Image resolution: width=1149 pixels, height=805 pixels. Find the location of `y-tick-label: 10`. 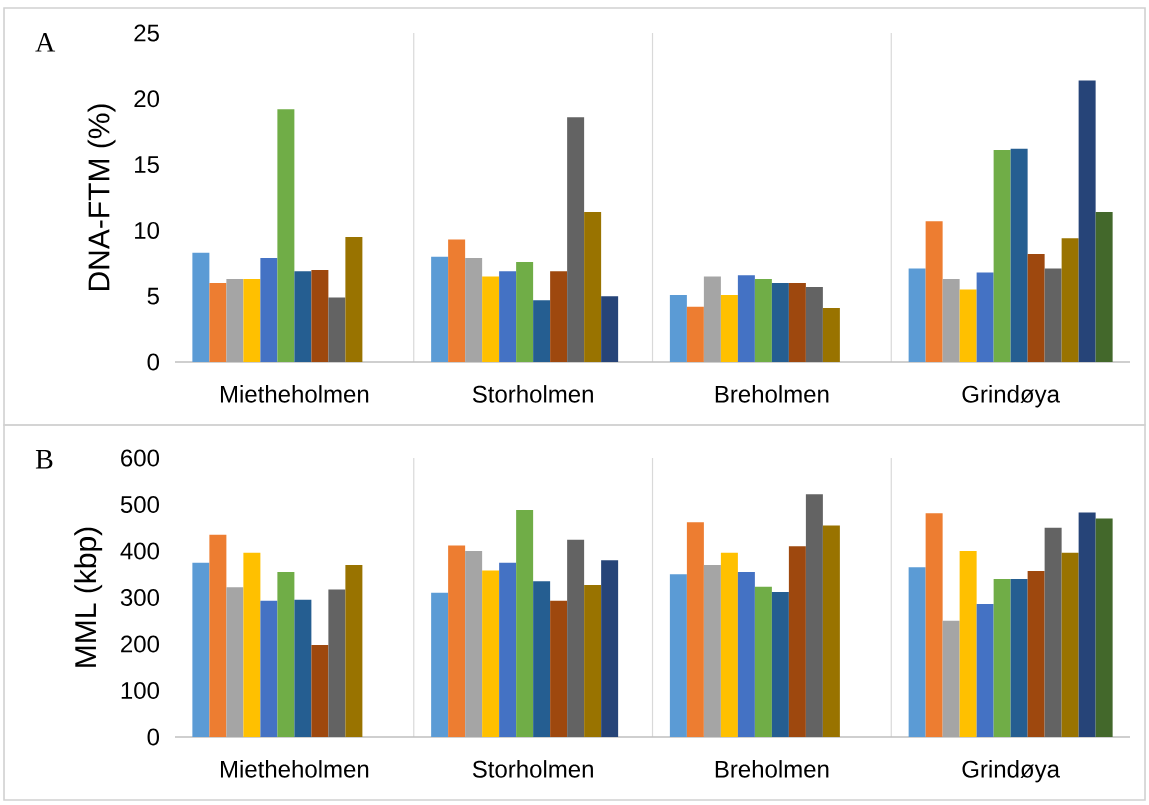

y-tick-label: 10 is located at coordinates (147, 230).